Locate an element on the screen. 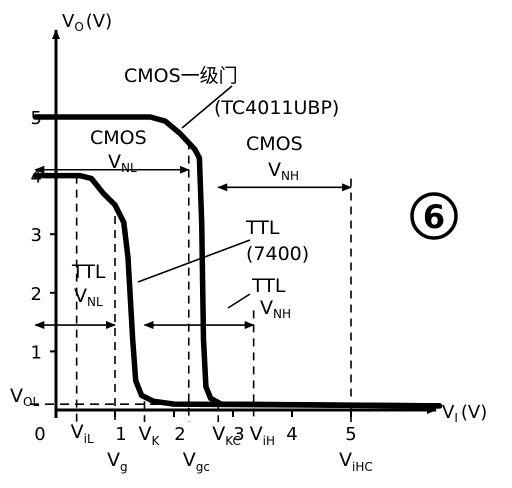 This screenshot has width=512, height=488. cmos-gate-leader is located at coordinates (207, 107).